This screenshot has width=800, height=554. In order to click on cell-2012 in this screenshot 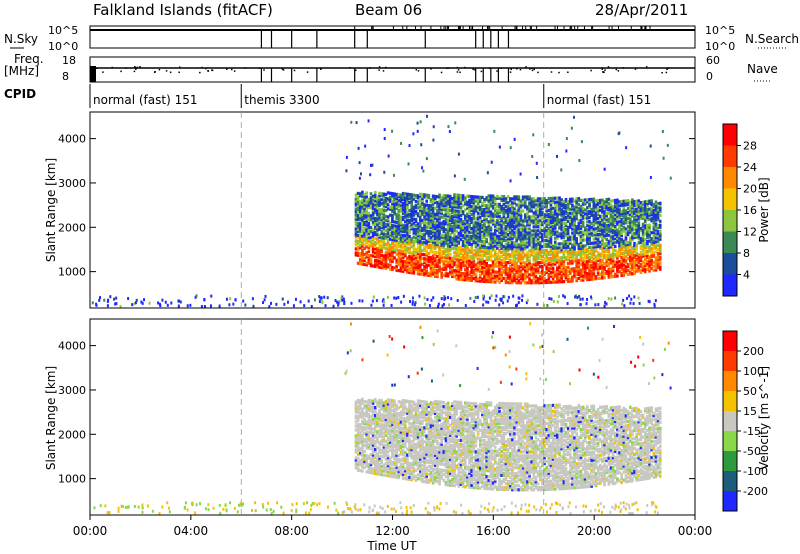, I will do `click(482, 279)`.